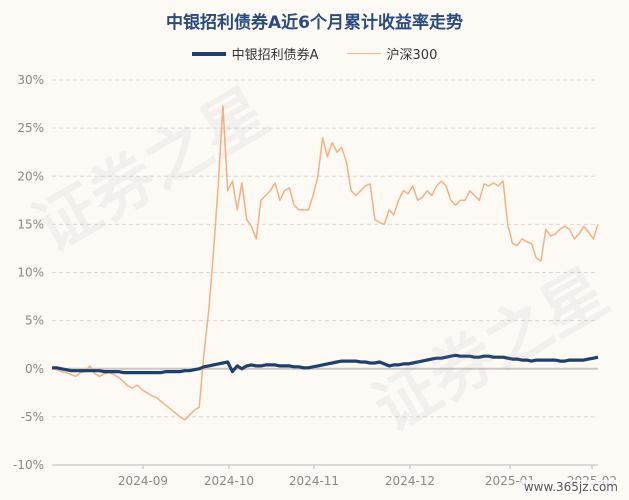  I want to click on x-tick-label: 2024-09, so click(143, 481).